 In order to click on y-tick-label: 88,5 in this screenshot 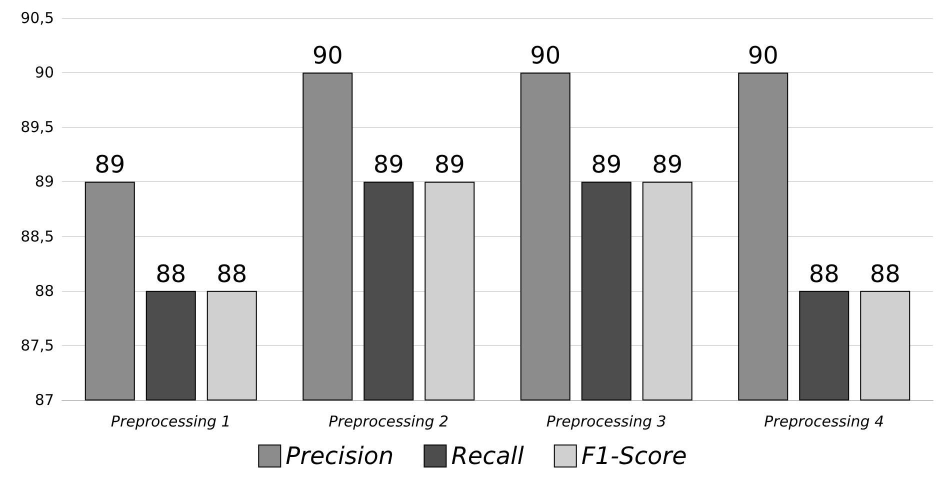, I will do `click(37, 236)`.